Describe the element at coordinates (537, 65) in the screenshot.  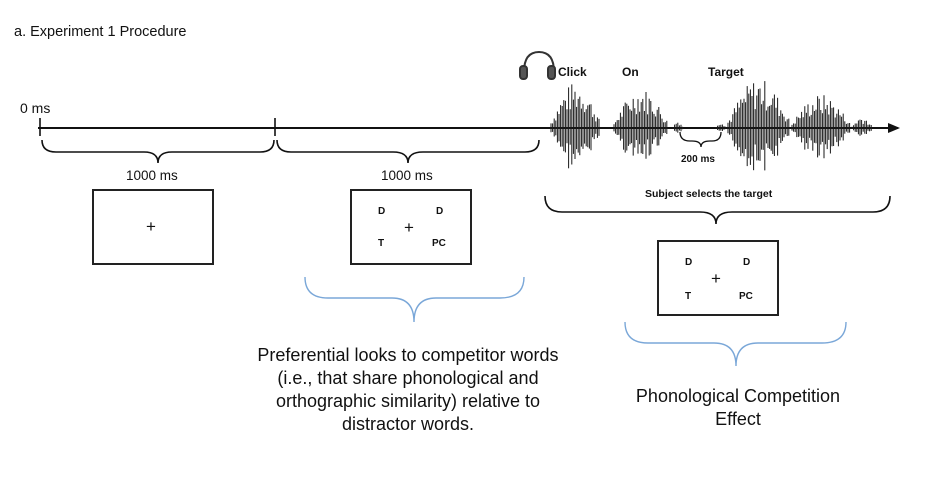
I see `headphones-icon` at that location.